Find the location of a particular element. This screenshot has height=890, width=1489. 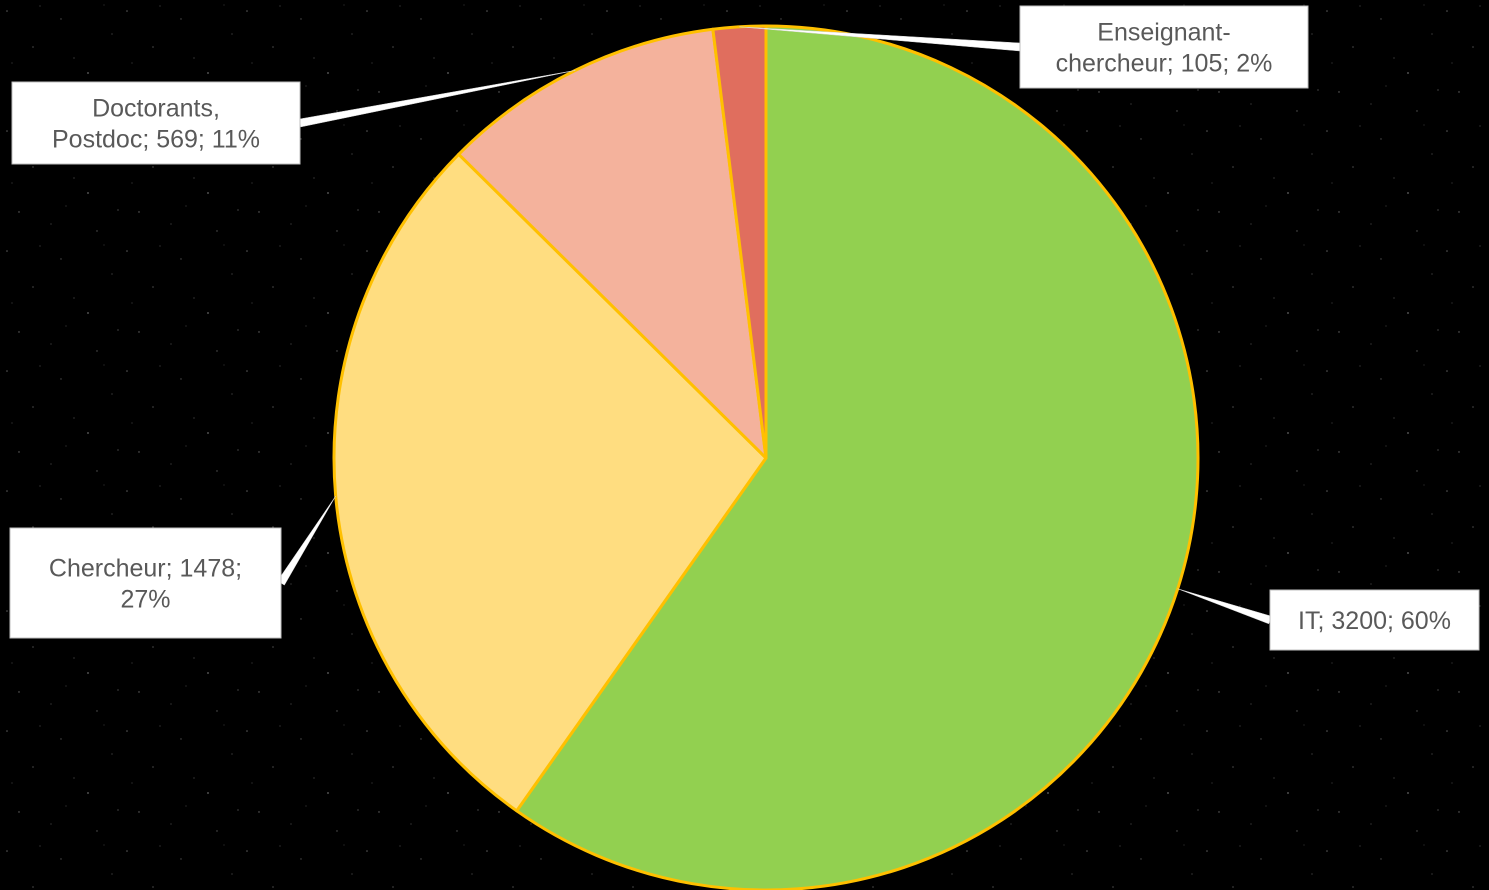

data-label-text: 27% is located at coordinates (145, 600).